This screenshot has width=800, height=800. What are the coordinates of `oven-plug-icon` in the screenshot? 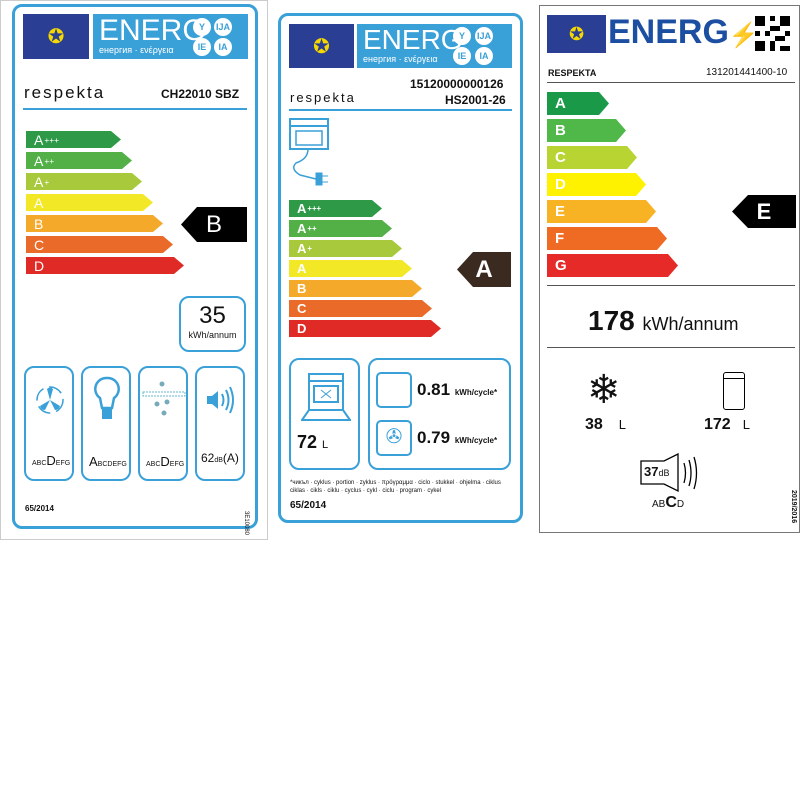 It's located at (309, 152).